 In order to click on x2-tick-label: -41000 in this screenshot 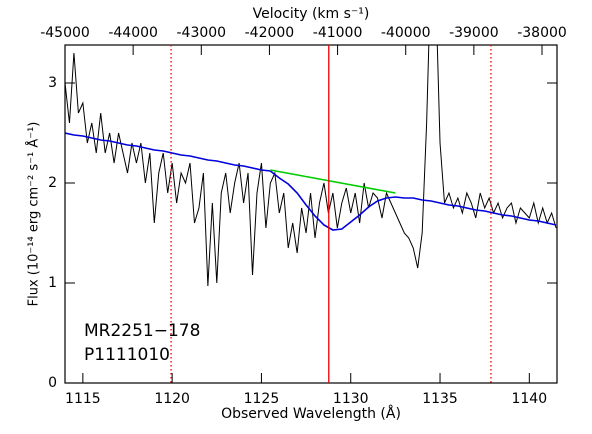, I will do `click(338, 33)`.